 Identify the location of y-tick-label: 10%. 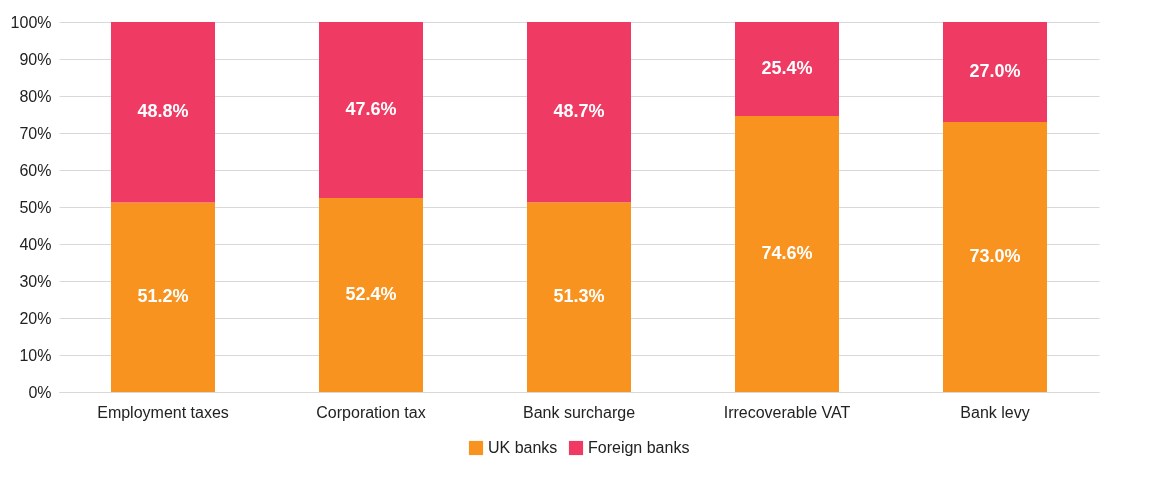
(35, 355).